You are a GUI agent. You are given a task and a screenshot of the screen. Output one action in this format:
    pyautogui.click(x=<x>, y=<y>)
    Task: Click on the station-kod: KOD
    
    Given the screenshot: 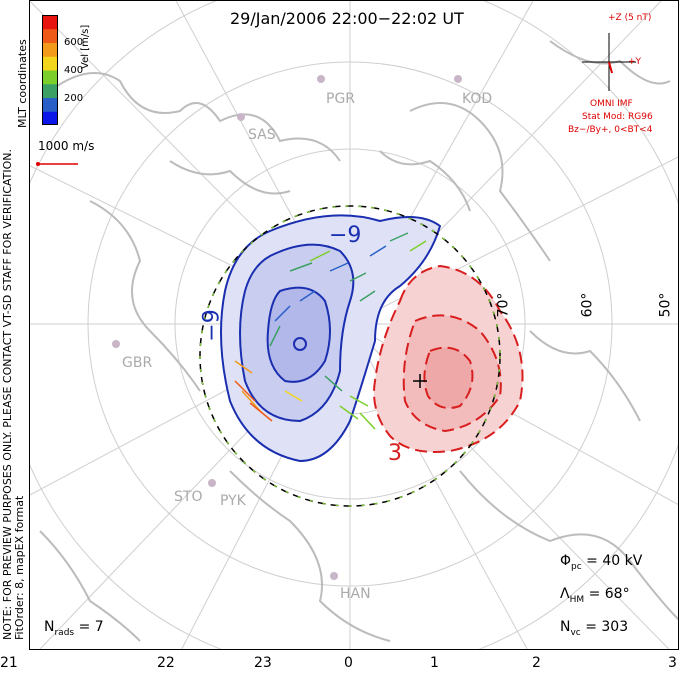 What is the action you would take?
    pyautogui.click(x=477, y=99)
    